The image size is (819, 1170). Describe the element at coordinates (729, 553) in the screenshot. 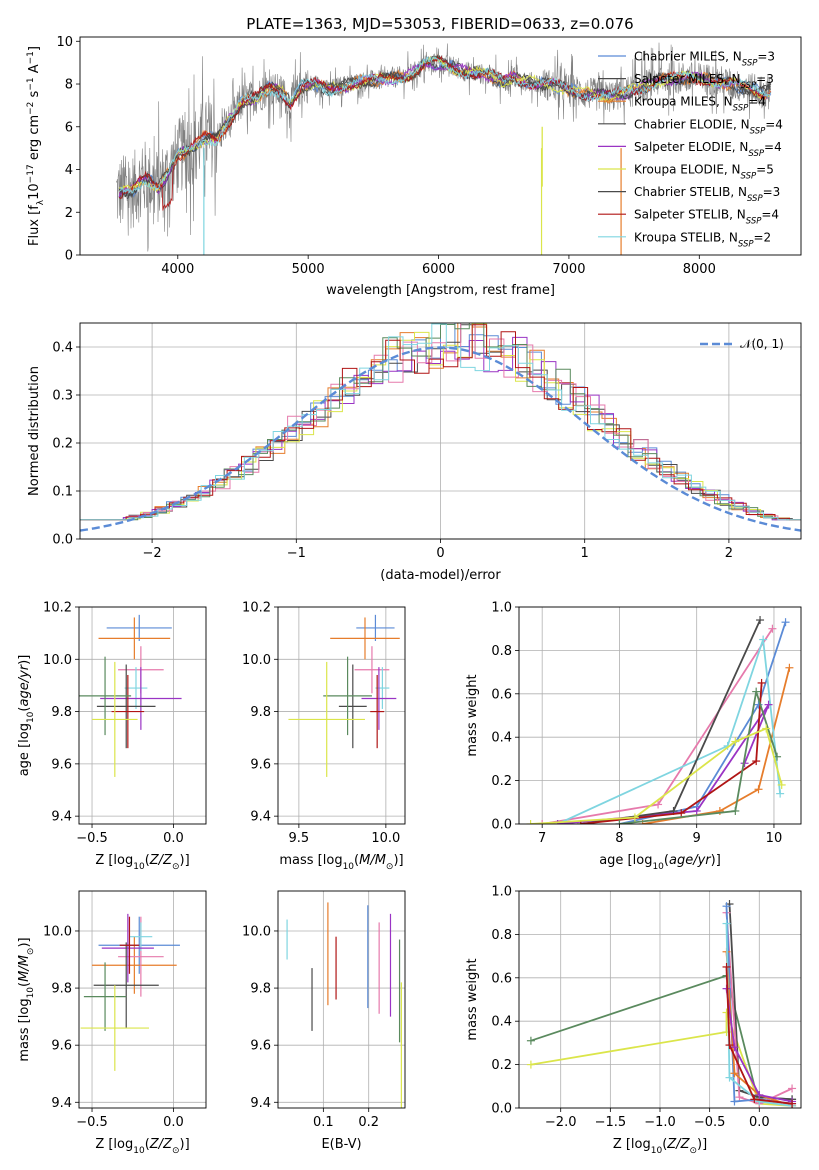

I see `x-tick-label: 2` at that location.